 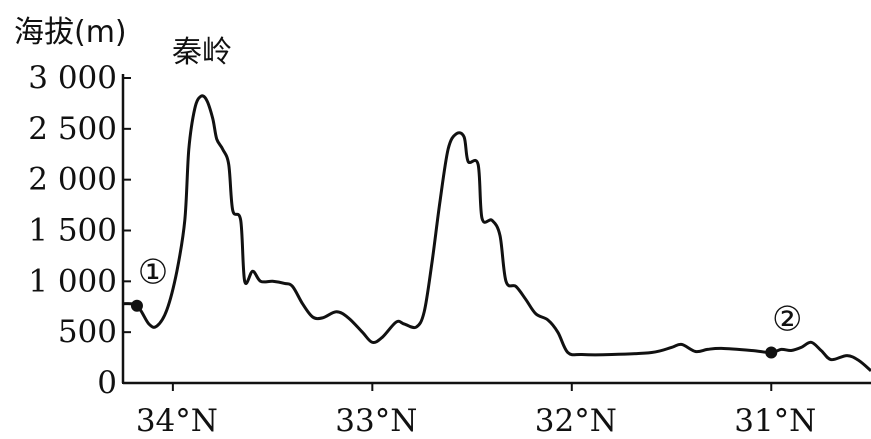 What do you see at coordinates (72, 281) in the screenshot?
I see `y-tick-label: 1 000` at bounding box center [72, 281].